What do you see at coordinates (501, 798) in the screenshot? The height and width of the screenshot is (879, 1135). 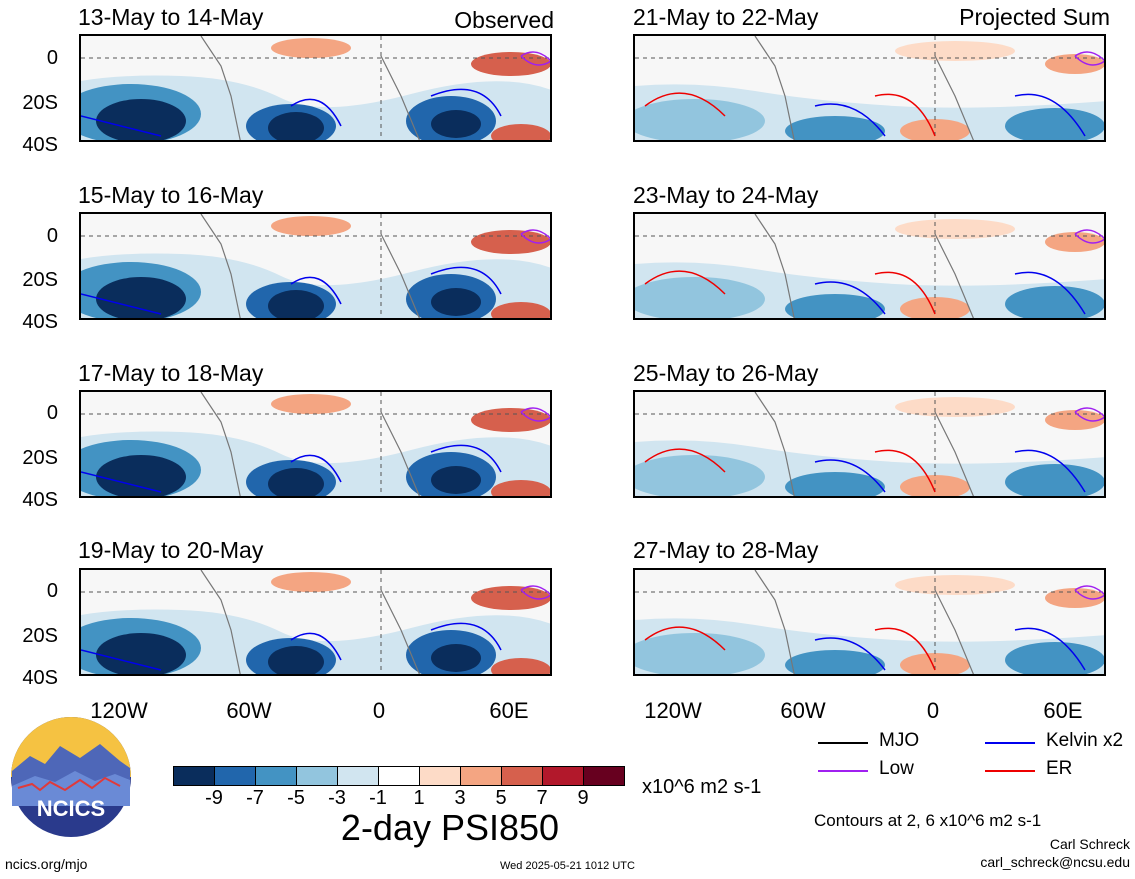 I see `colorbar-label-8: 5` at bounding box center [501, 798].